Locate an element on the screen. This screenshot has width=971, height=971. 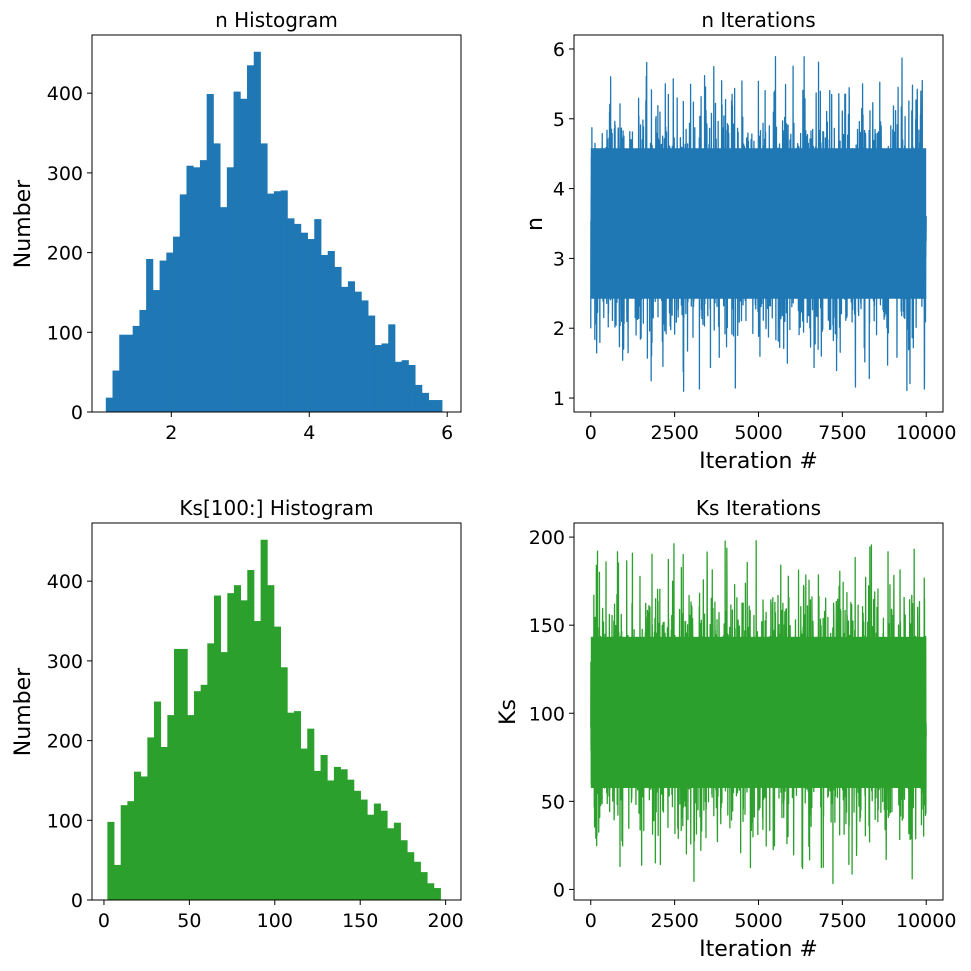
ks-histogram-axes is located at coordinates (276, 711).